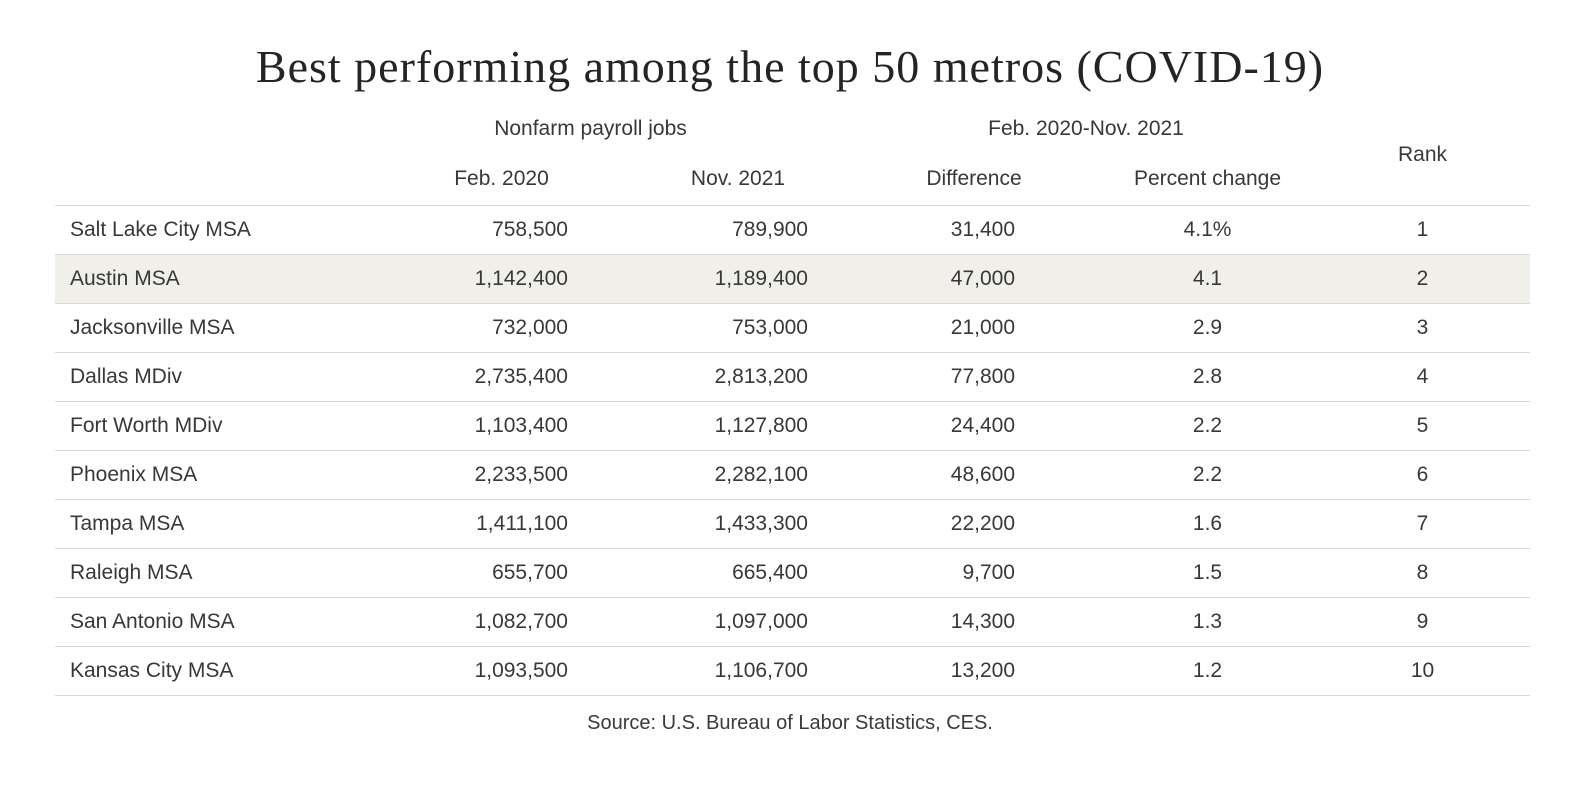  What do you see at coordinates (982, 327) in the screenshot?
I see `cell-difference: 21,000` at bounding box center [982, 327].